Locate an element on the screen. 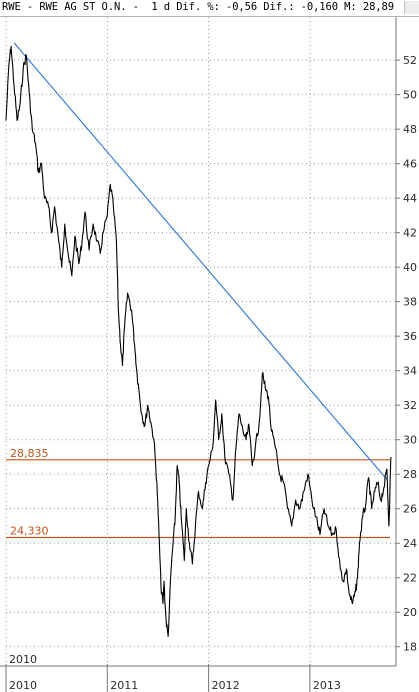 Image resolution: width=419 pixels, height=692 pixels. y-tick-label: 40 is located at coordinates (410, 267).